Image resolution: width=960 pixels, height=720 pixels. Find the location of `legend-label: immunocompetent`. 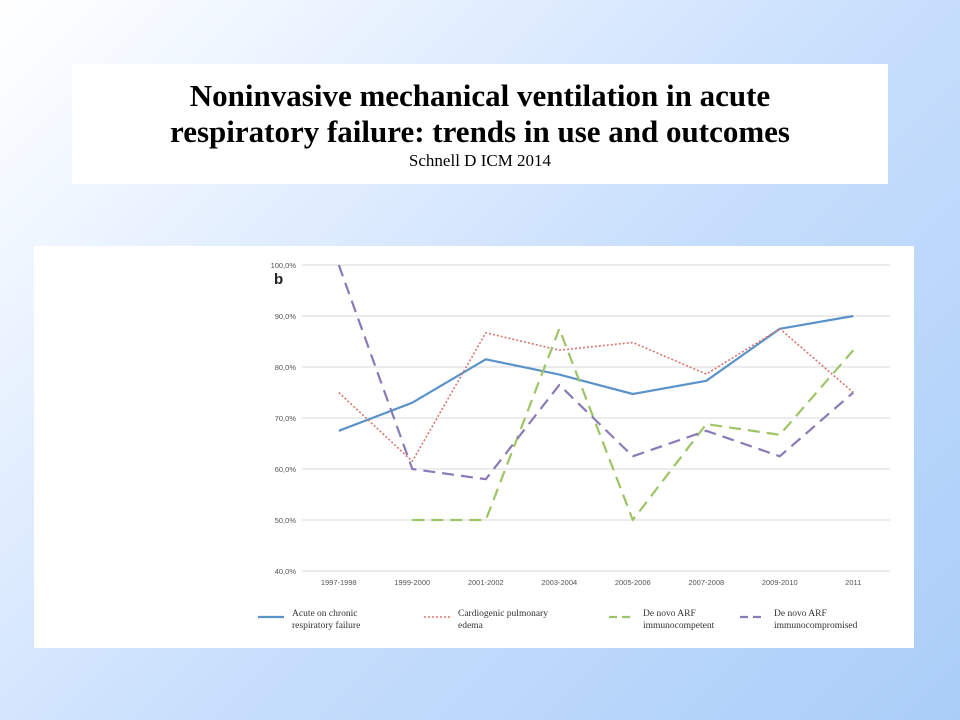

legend-label: immunocompetent is located at coordinates (679, 626).